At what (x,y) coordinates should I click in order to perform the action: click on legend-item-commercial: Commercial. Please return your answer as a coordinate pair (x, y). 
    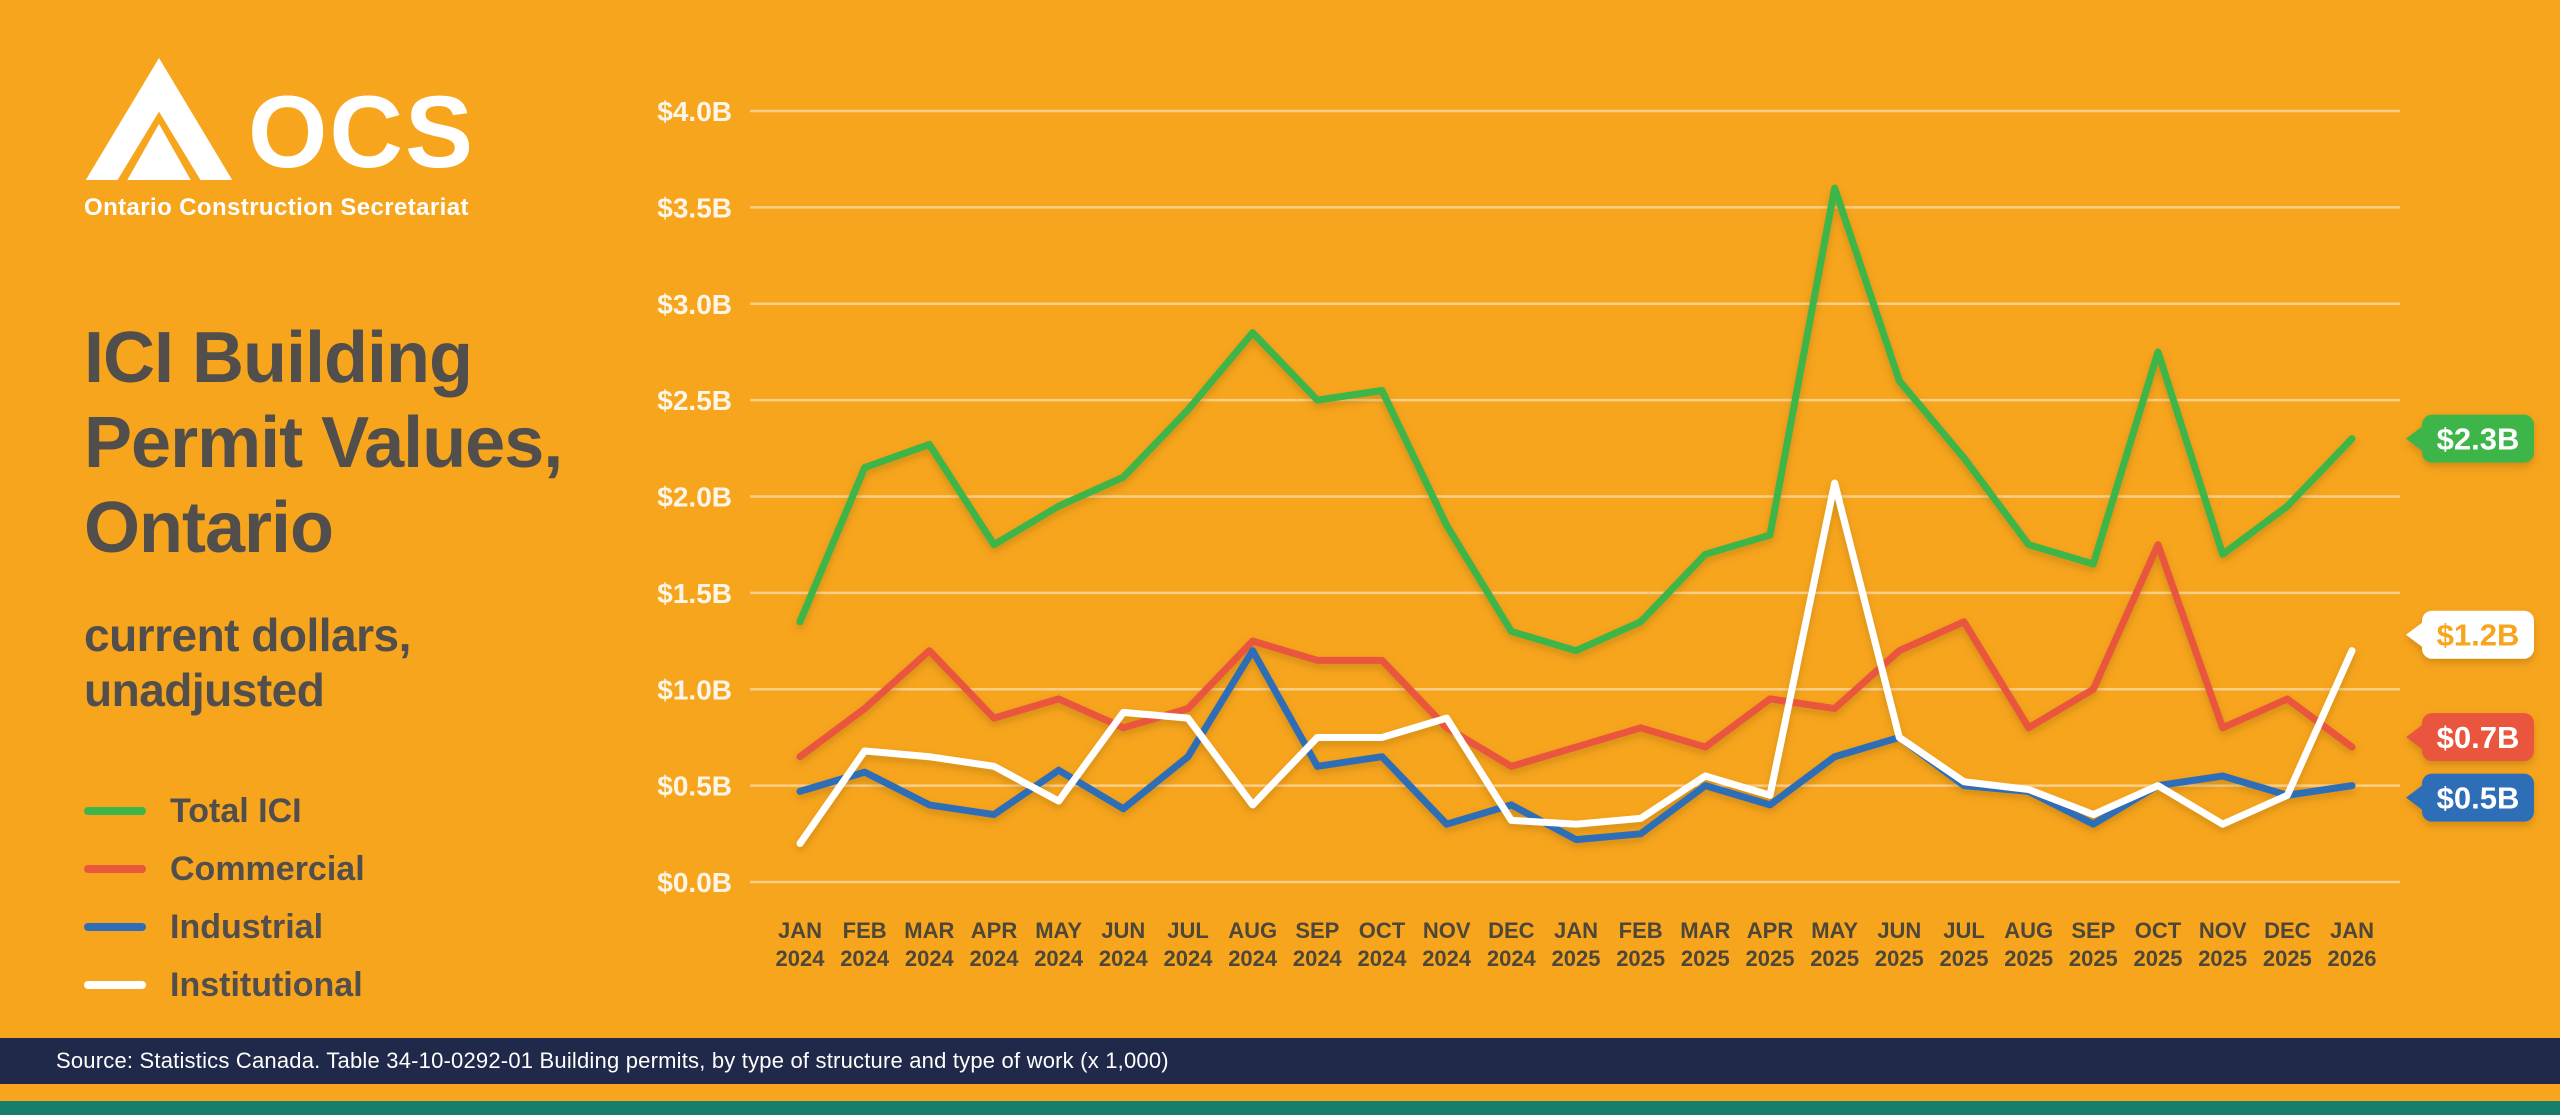
    Looking at the image, I should click on (224, 869).